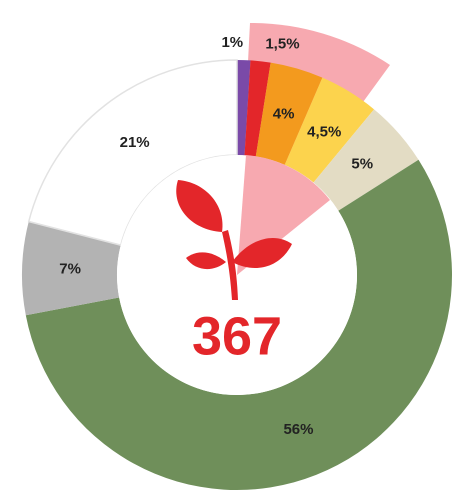 The height and width of the screenshot is (495, 459). What do you see at coordinates (237, 336) in the screenshot?
I see `center-label: 367` at bounding box center [237, 336].